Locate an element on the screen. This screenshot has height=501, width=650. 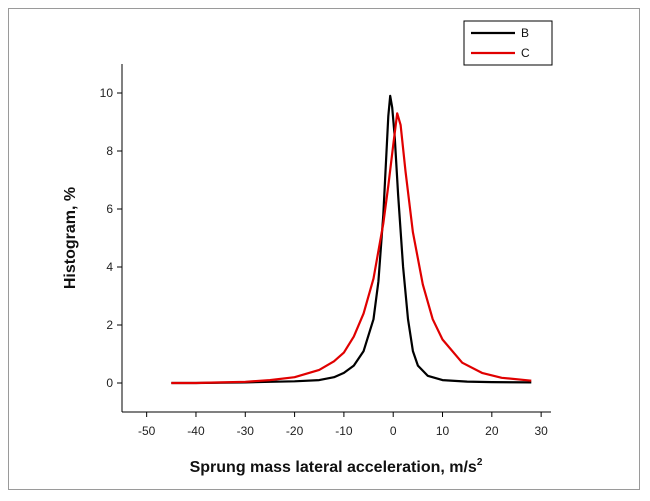
legend: BC is located at coordinates (508, 43).